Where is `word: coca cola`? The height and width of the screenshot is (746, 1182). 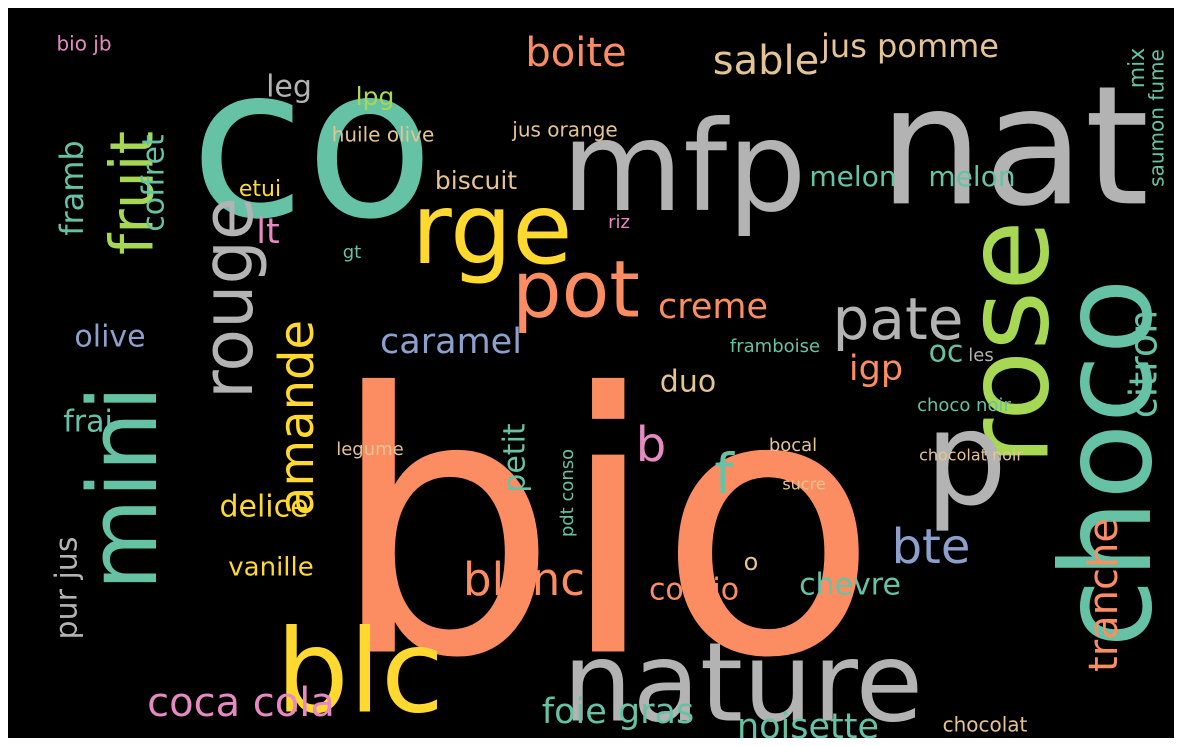 word: coca cola is located at coordinates (241, 703).